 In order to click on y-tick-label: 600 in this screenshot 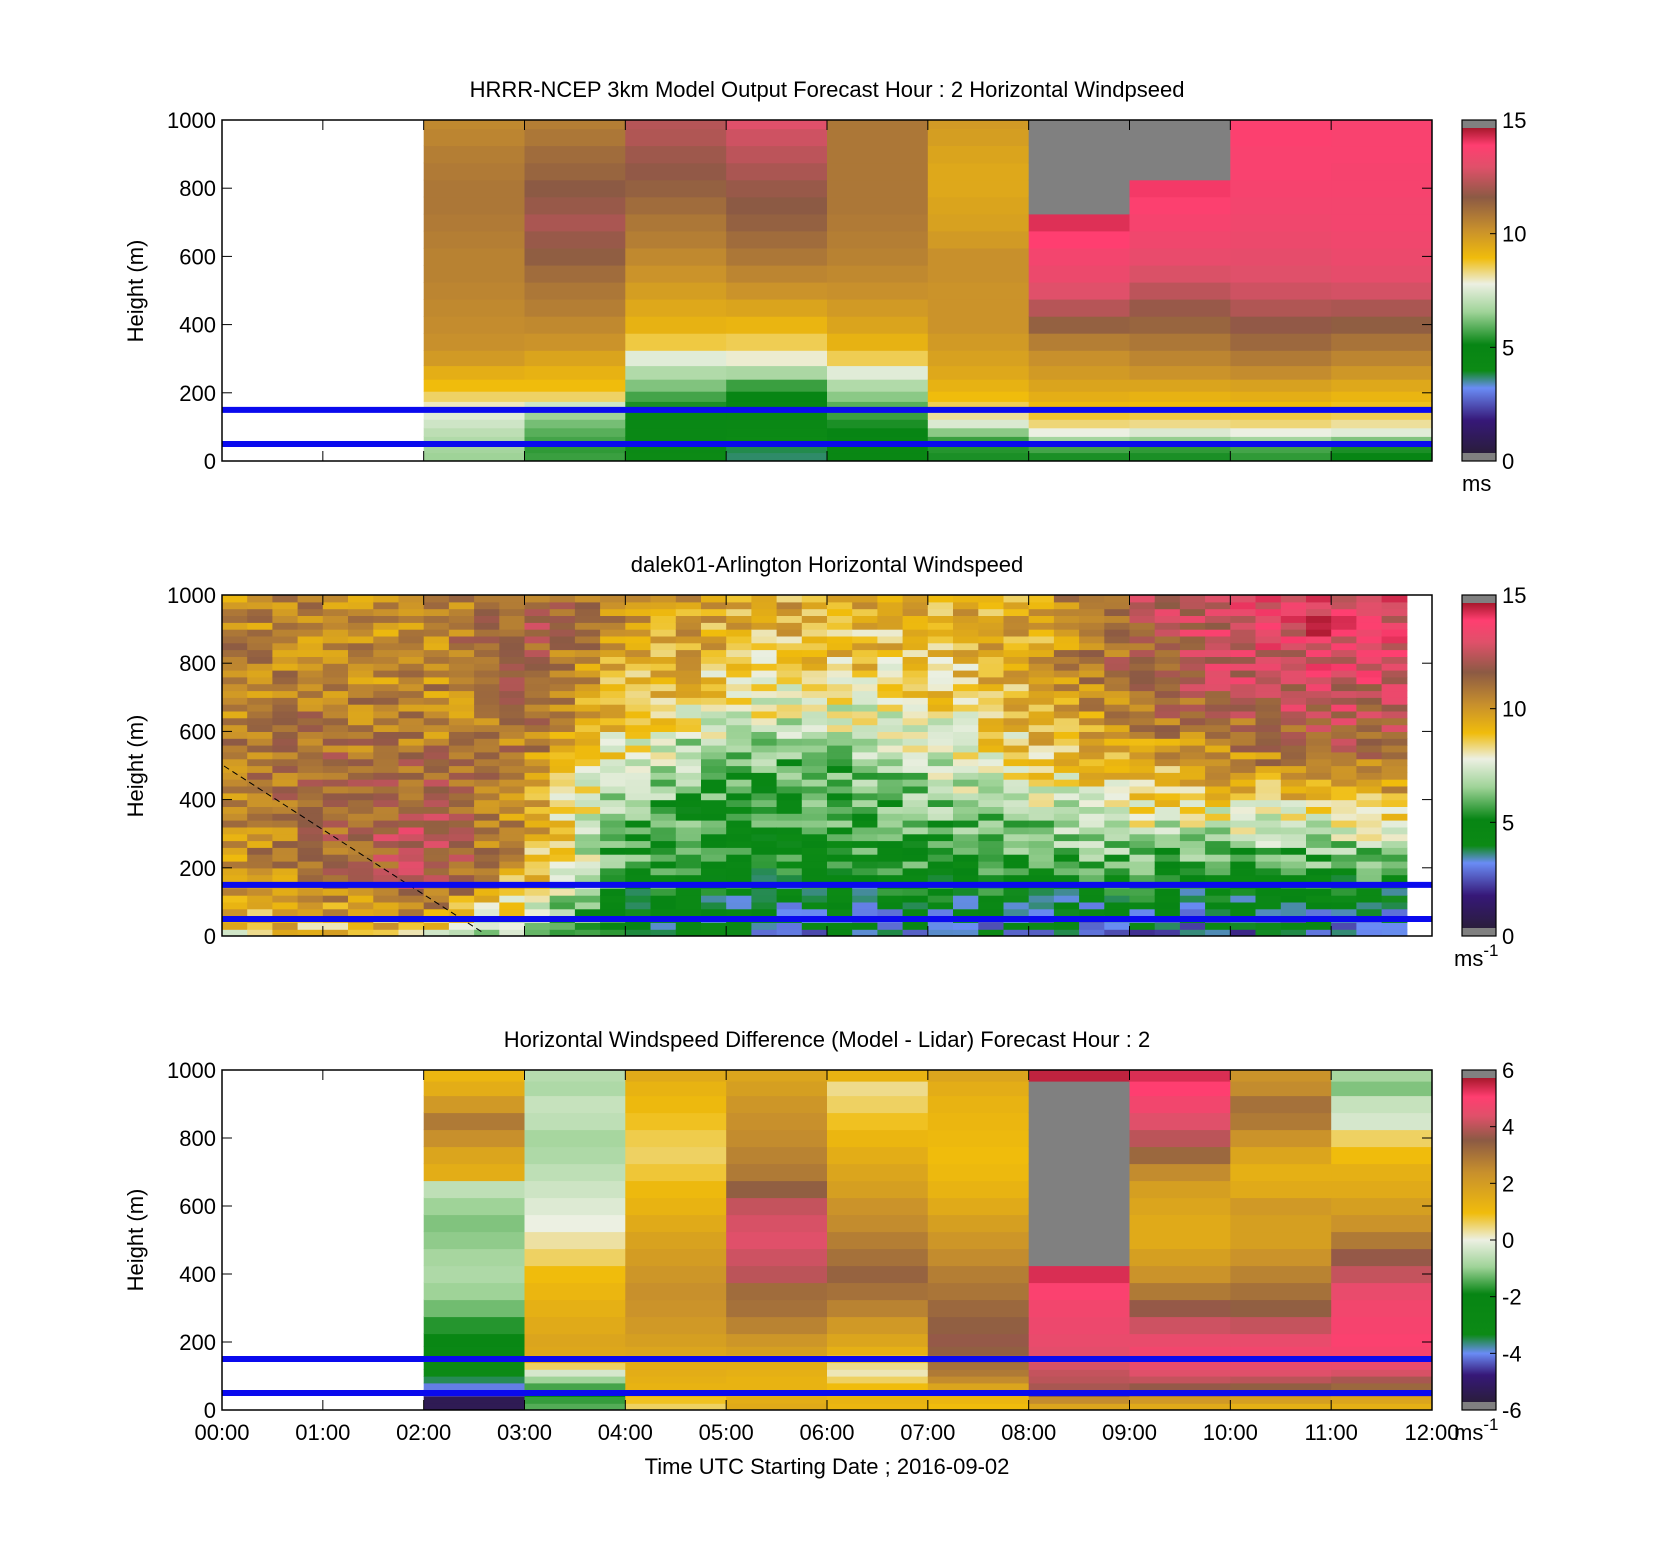, I will do `click(197, 1206)`.